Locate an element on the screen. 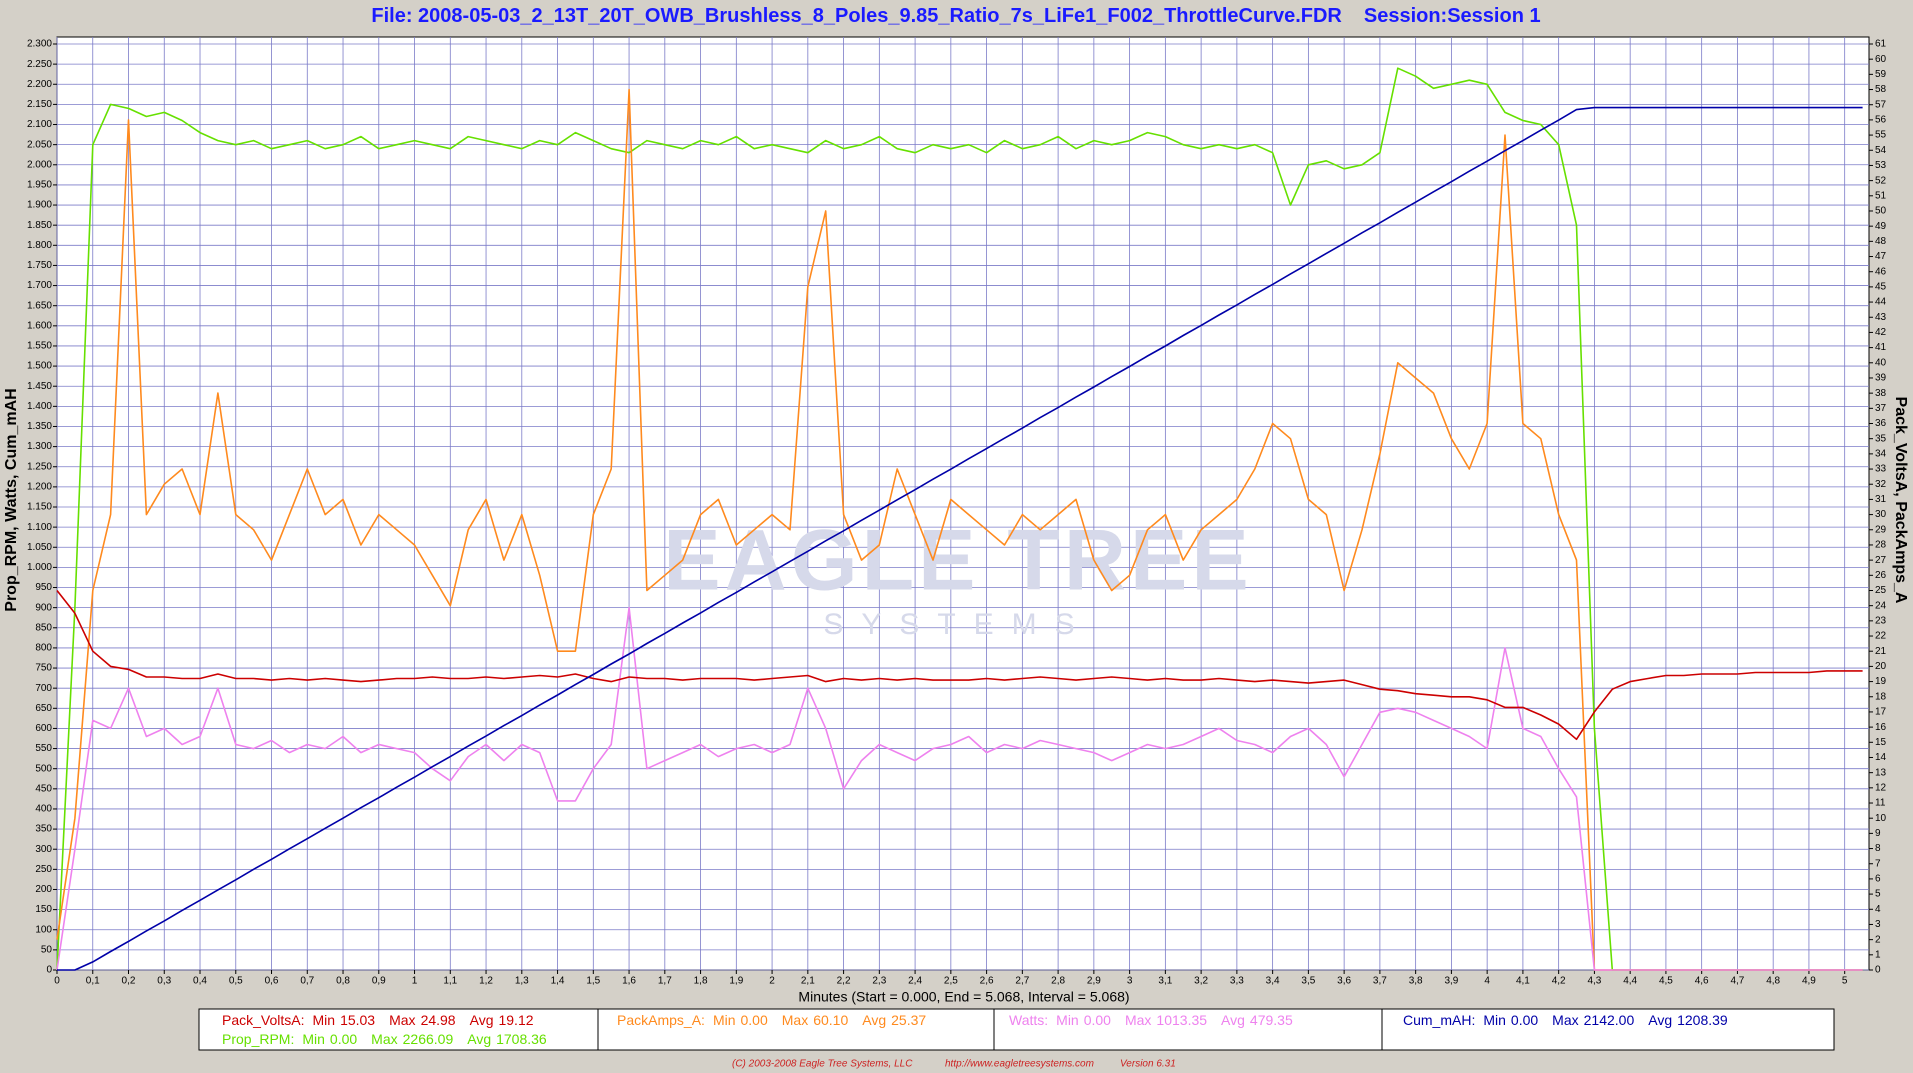 This screenshot has height=1073, width=1913. legend-stat-value: 2142.00 is located at coordinates (1609, 1020).